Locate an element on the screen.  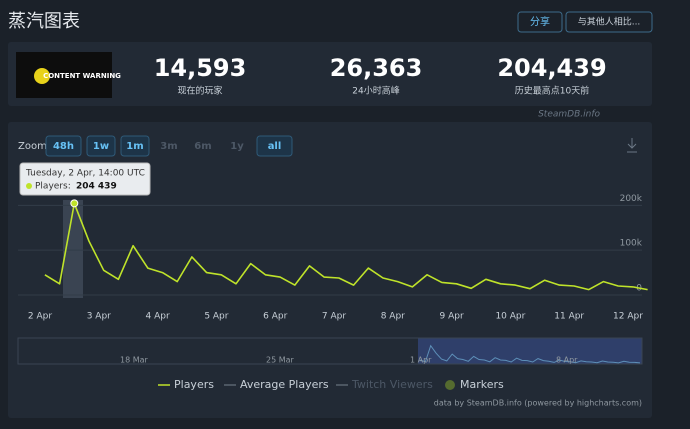
stat-label: 现在的玩家 is located at coordinates (199, 91).